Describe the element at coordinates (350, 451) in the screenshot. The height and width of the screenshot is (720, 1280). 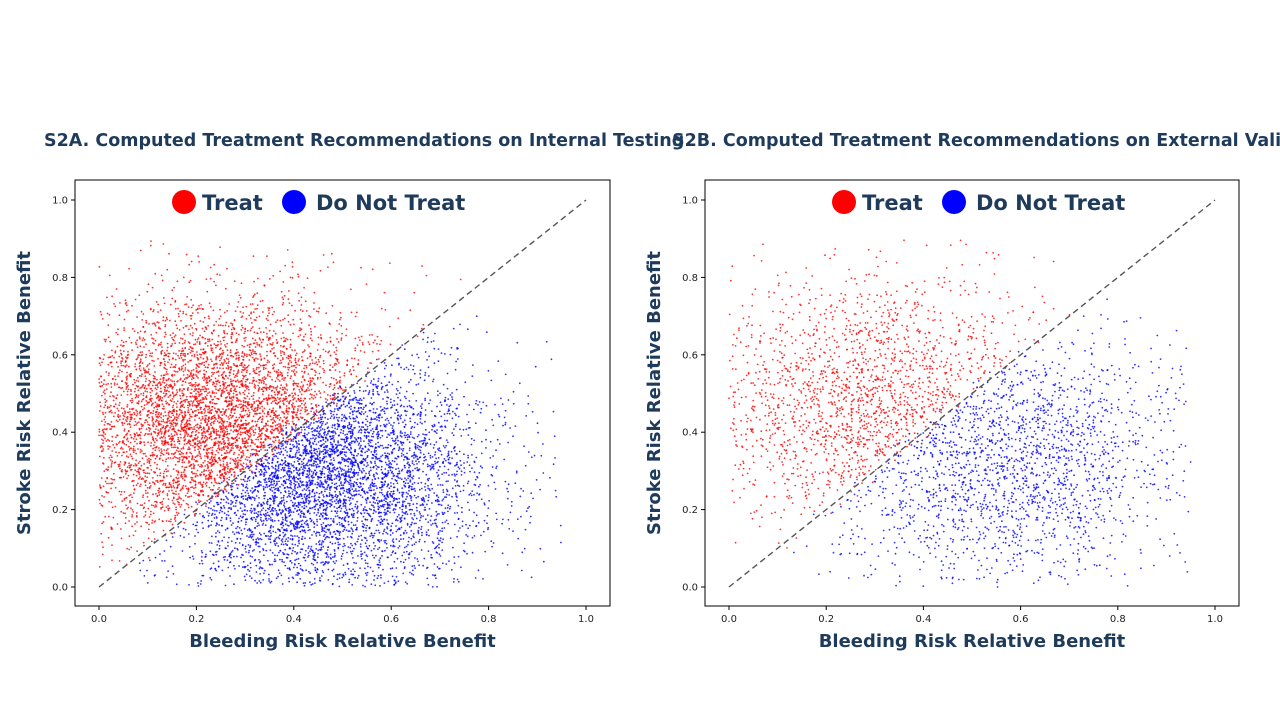
I see `panel-a-do-not-treat-points` at that location.